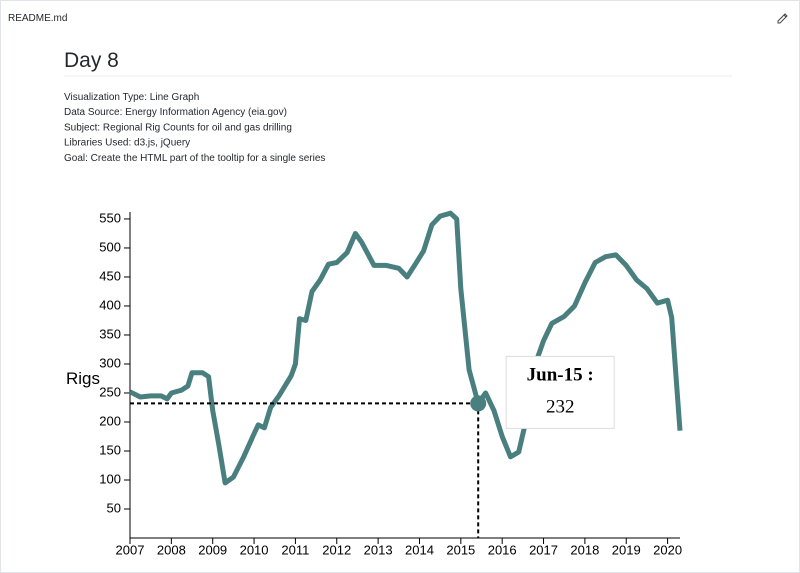  Describe the element at coordinates (460, 549) in the screenshot. I see `x-tick-label: 2015` at that location.